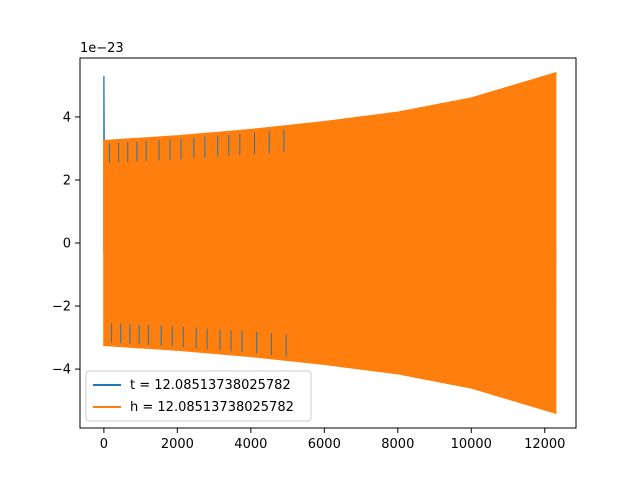 Image resolution: width=640 pixels, height=480 pixels. Describe the element at coordinates (102, 48) in the screenshot. I see `y-offset-label: 1e−23` at that location.